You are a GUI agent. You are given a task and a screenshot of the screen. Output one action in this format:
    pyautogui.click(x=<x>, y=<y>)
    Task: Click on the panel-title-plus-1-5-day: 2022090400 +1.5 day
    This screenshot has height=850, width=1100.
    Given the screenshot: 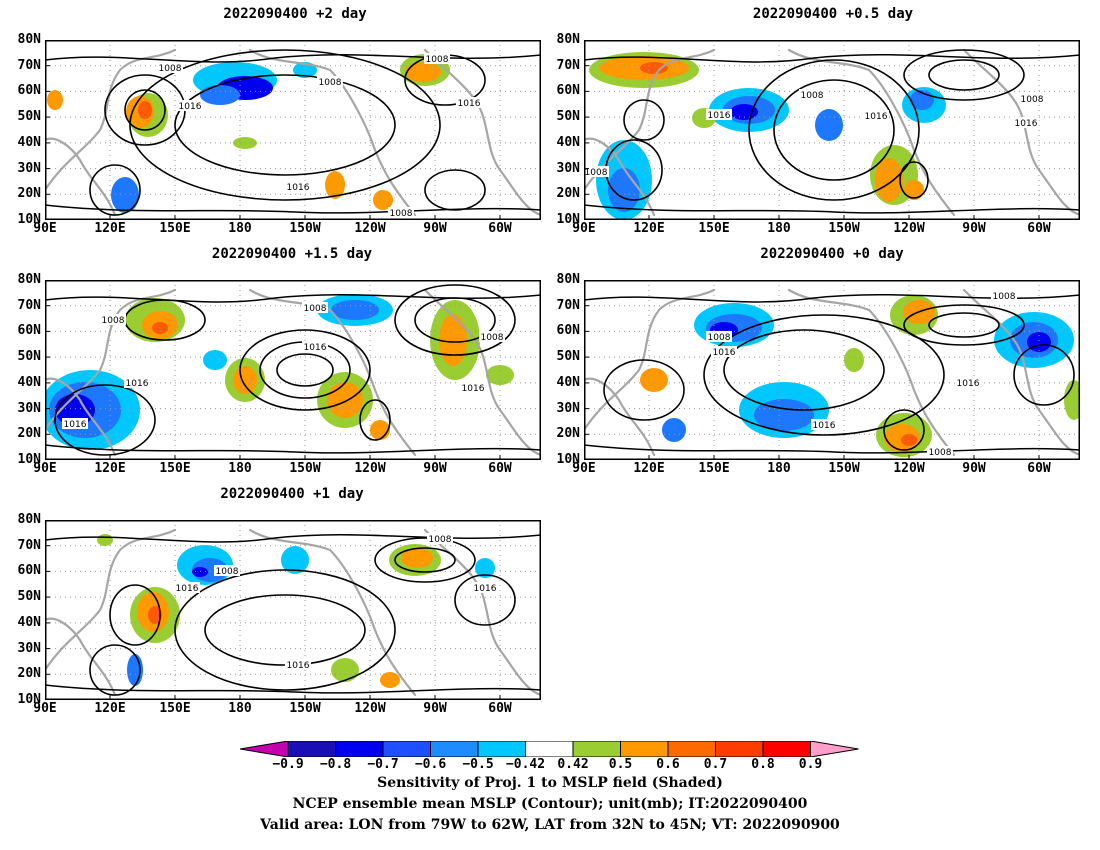 What is the action you would take?
    pyautogui.click(x=292, y=254)
    